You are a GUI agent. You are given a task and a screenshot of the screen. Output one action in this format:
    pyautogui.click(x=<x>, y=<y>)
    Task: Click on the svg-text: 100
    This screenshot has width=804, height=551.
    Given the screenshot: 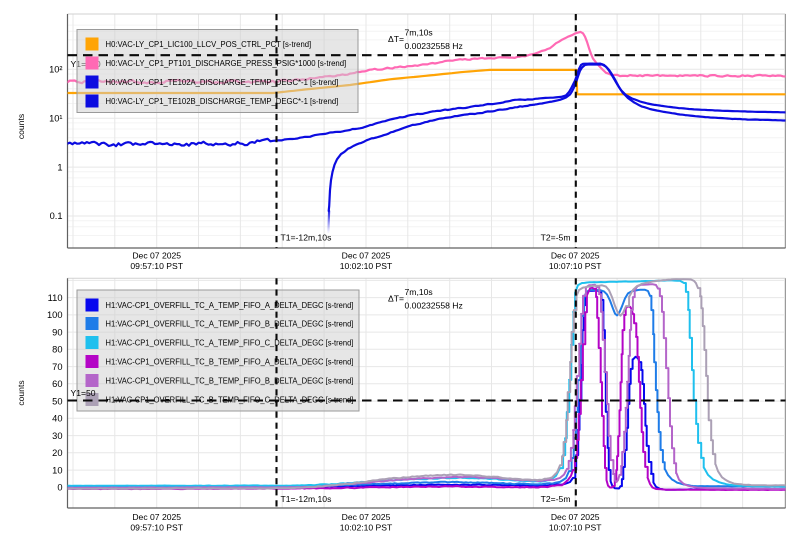 What is the action you would take?
    pyautogui.click(x=55, y=315)
    